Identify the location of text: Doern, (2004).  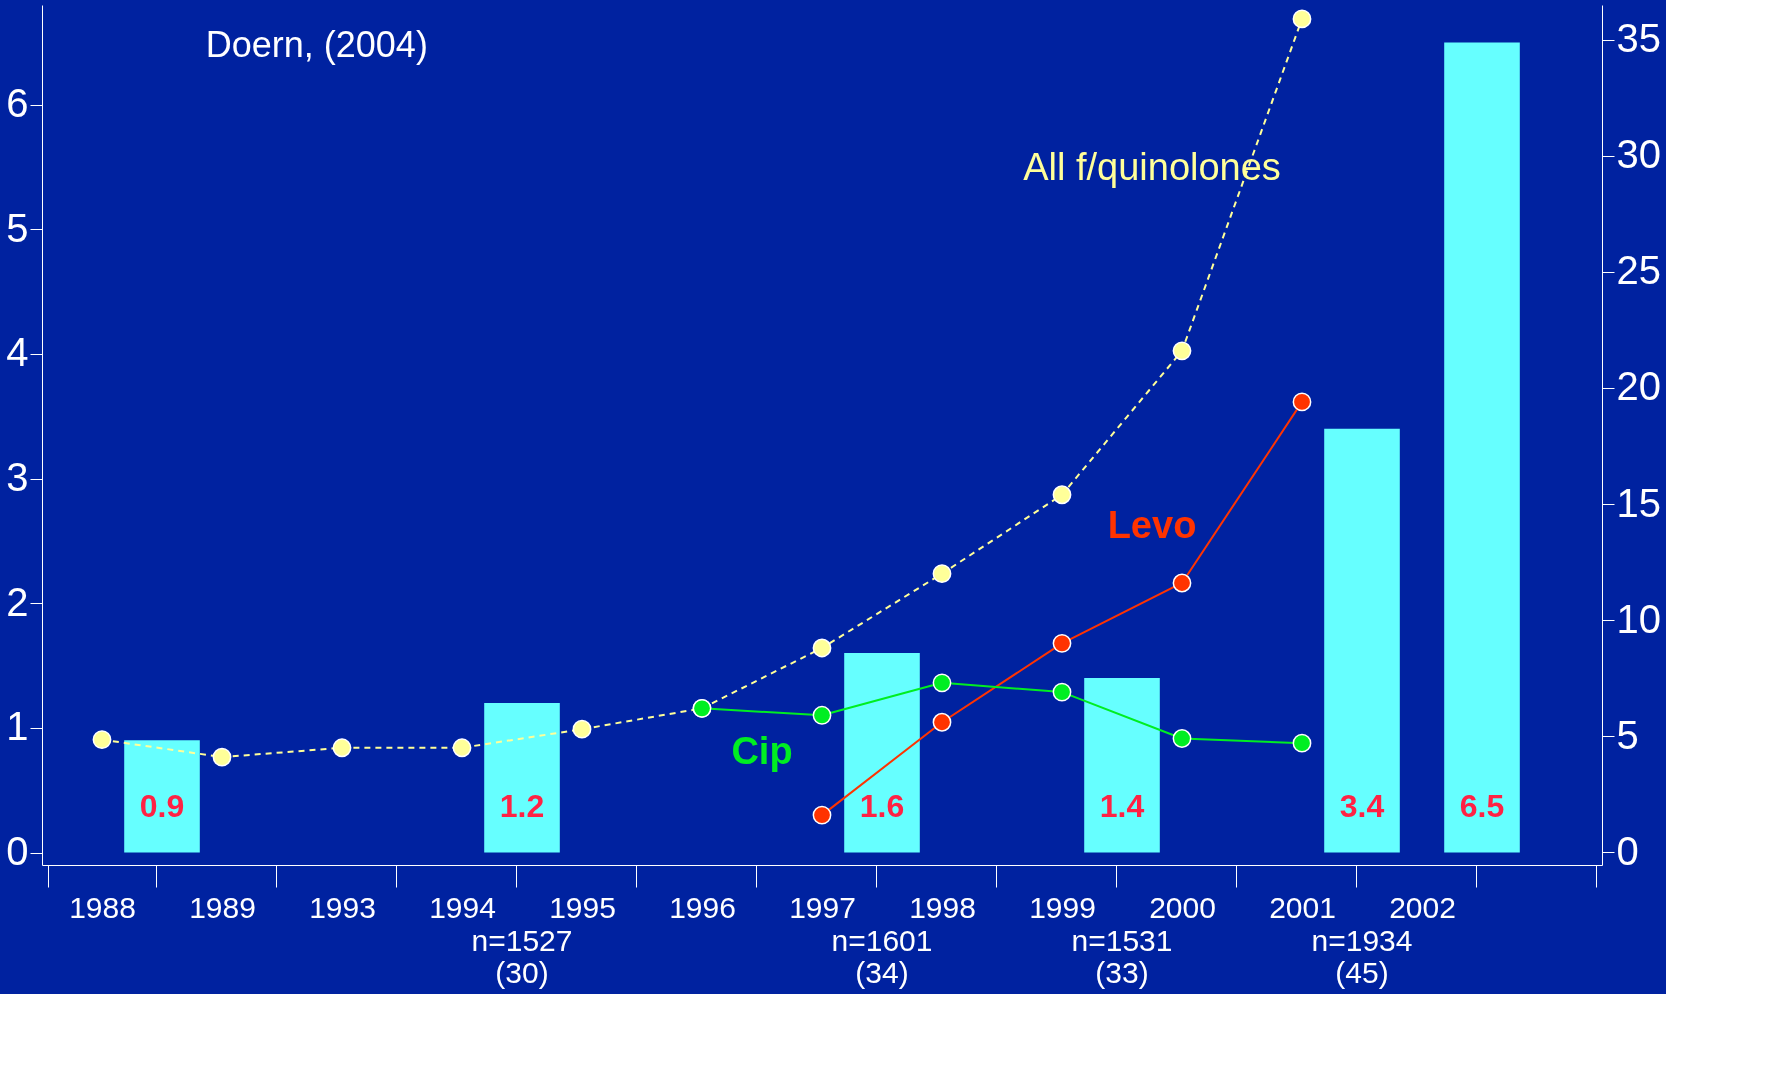
(316, 44).